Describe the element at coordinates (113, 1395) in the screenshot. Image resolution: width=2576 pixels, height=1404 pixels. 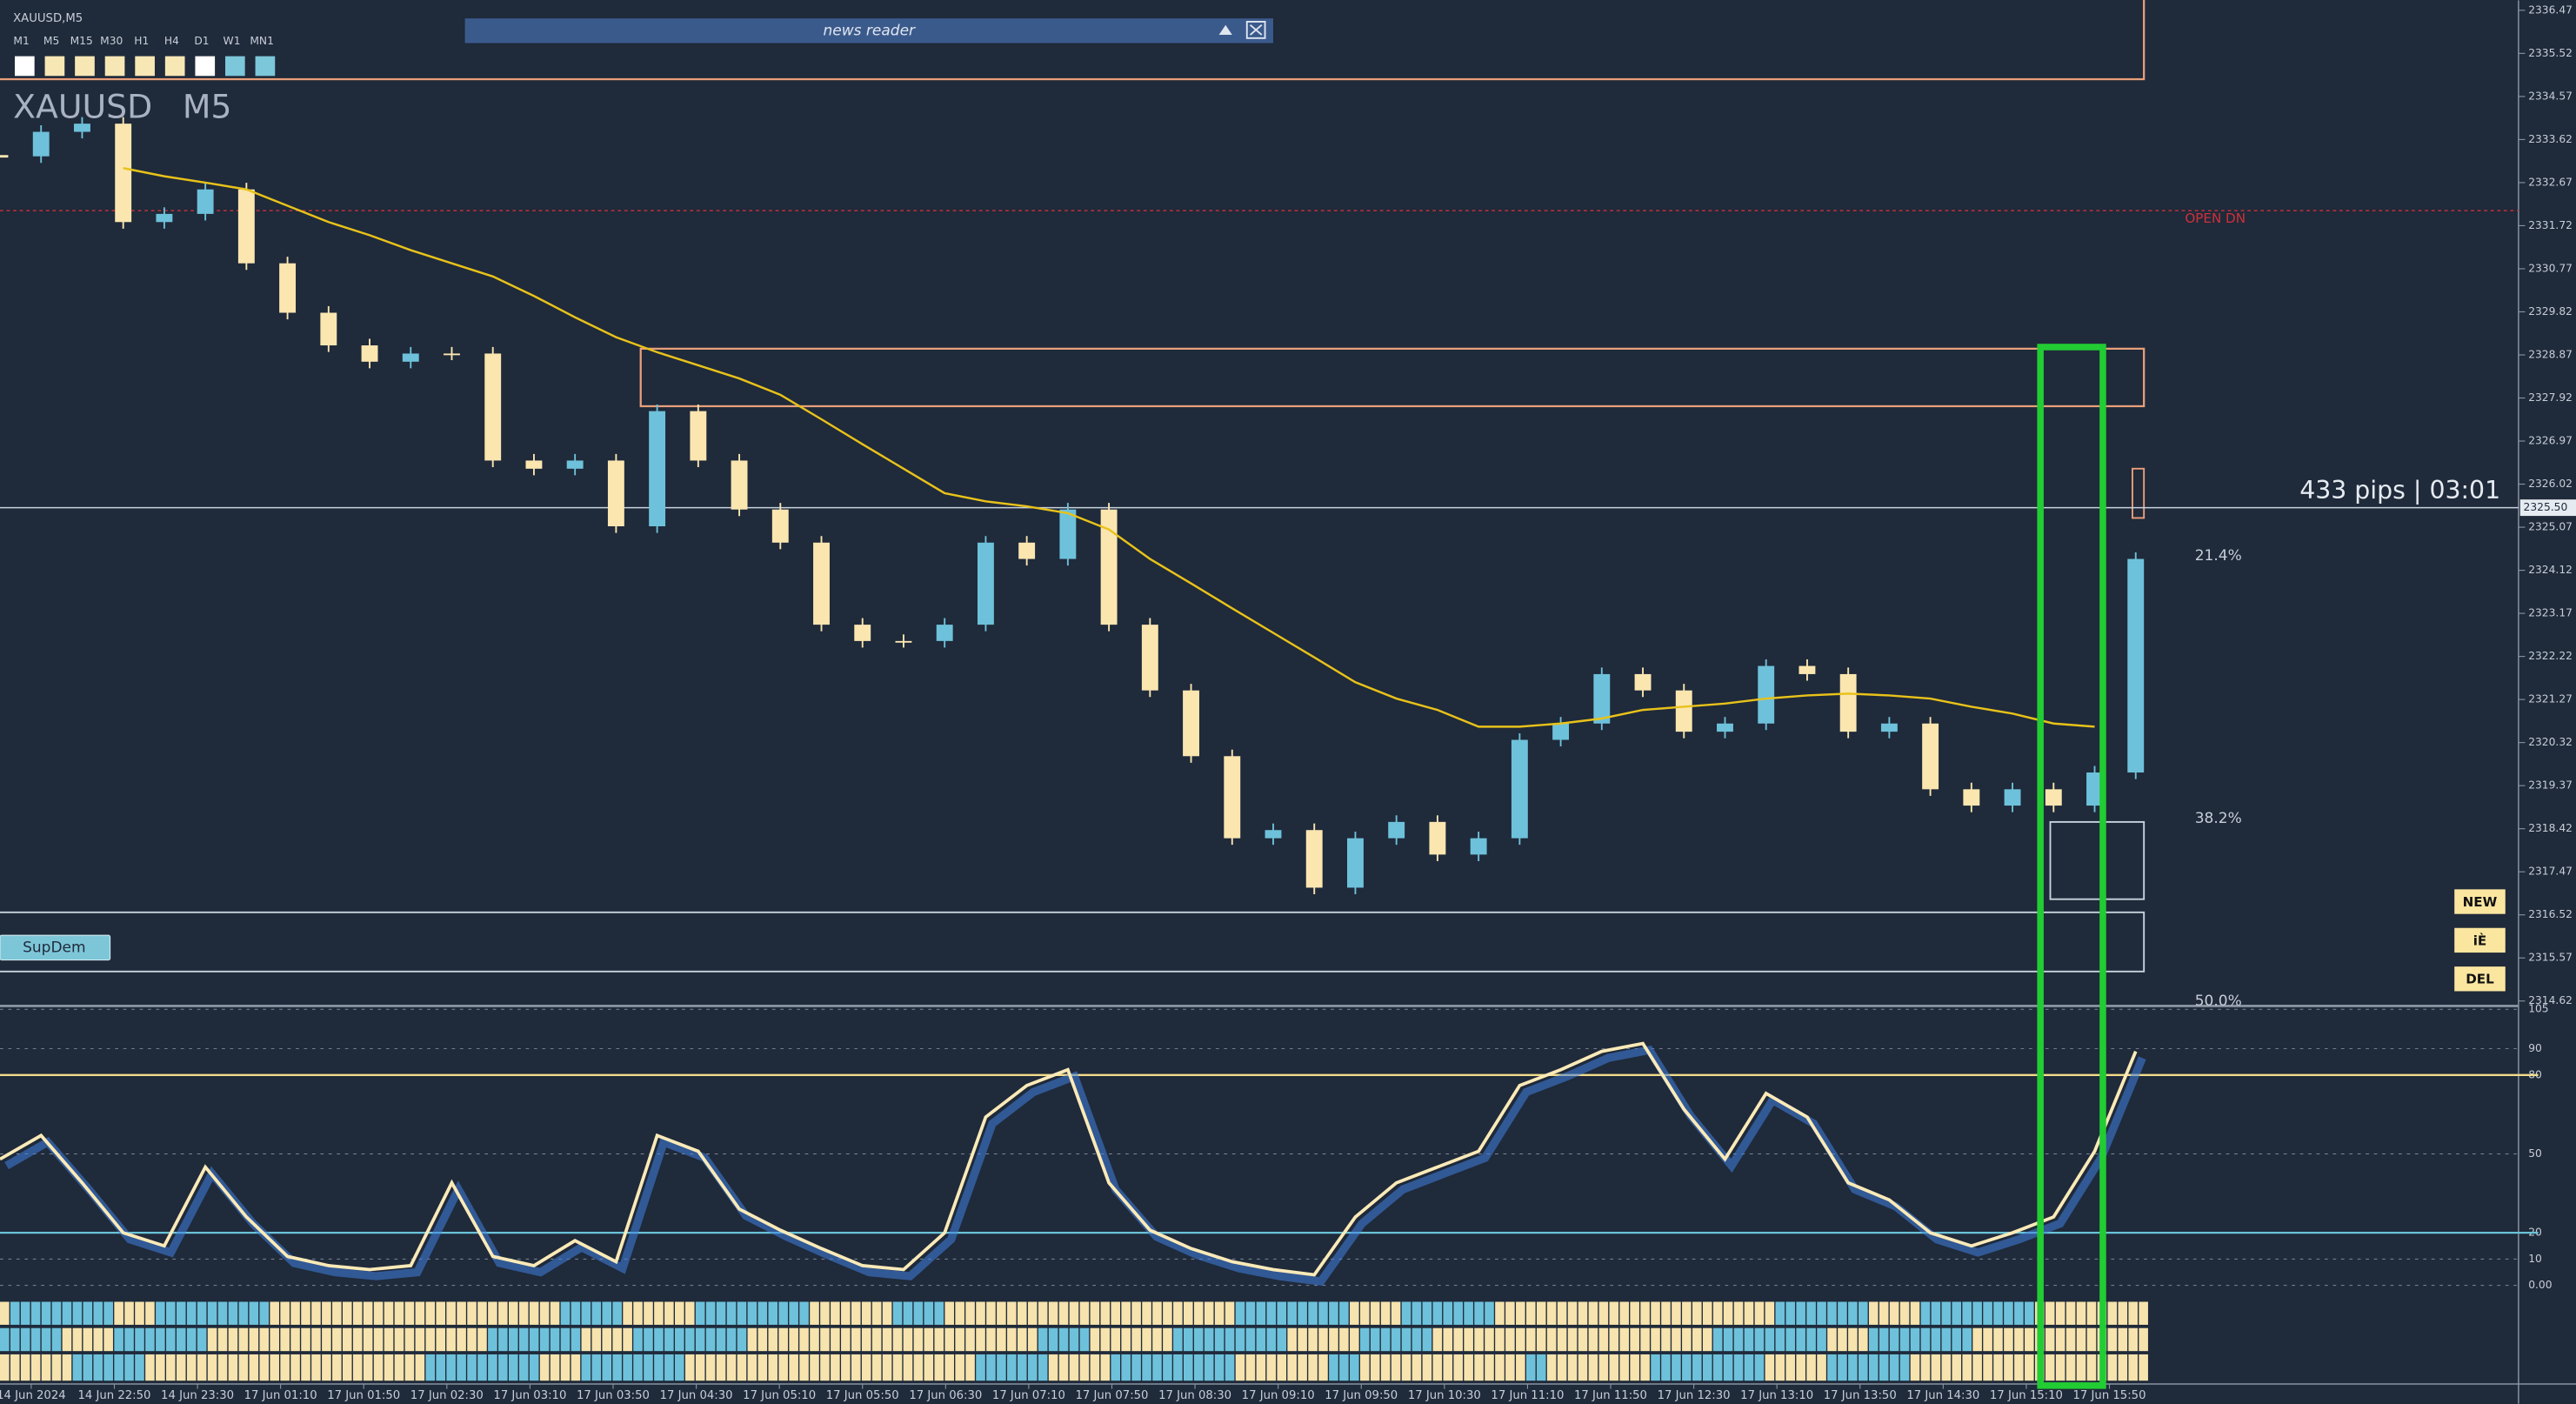
I see `x-tick-label: 14 Jun 22:50` at that location.